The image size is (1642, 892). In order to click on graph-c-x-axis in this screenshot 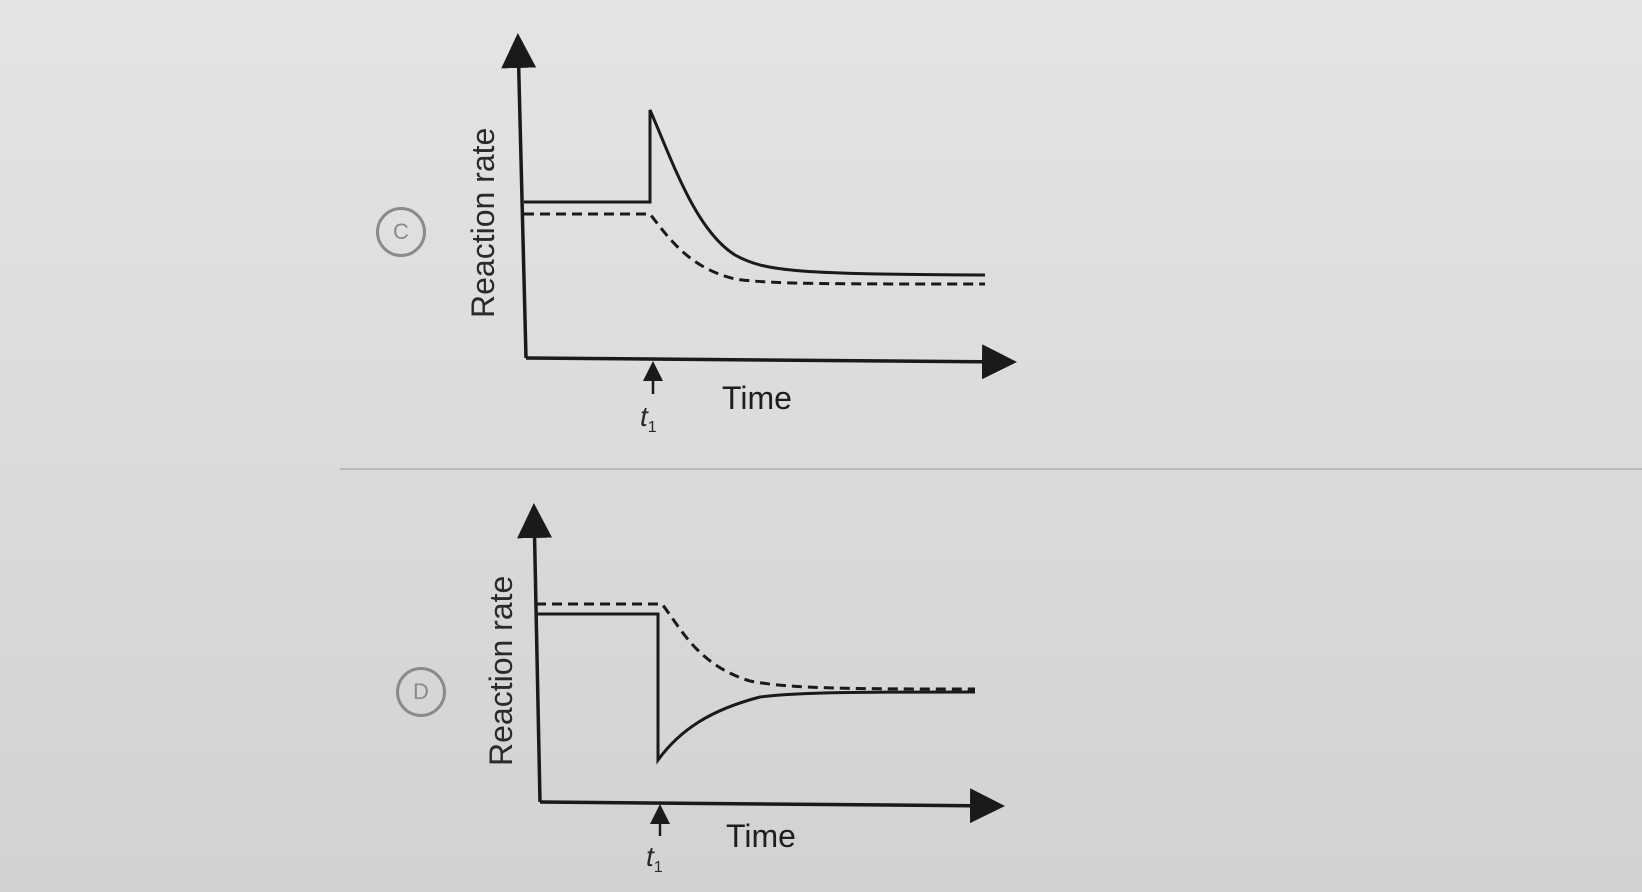, I will do `click(771, 362)`.